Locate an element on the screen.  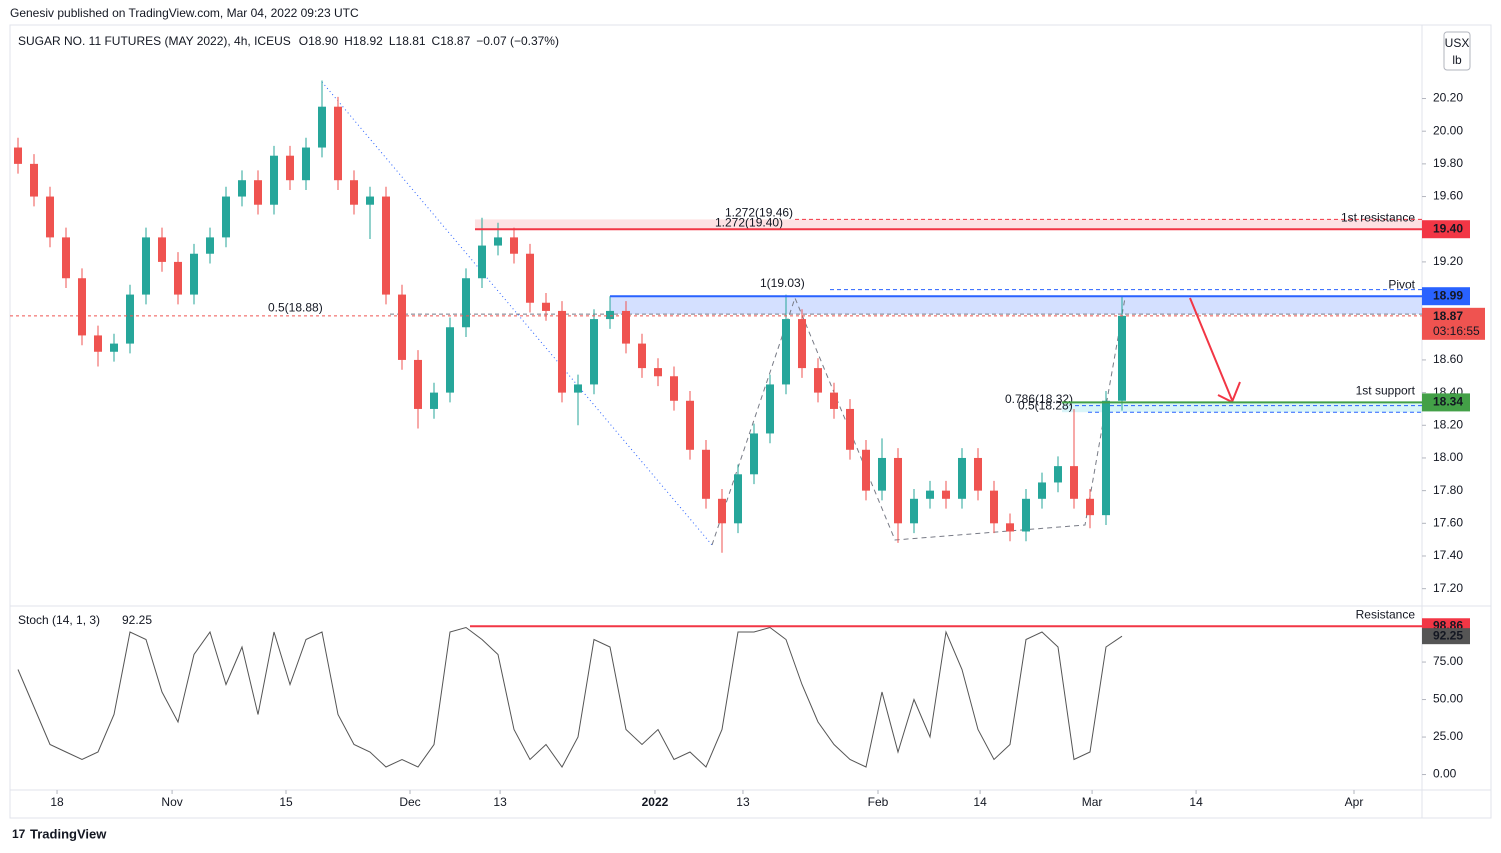
stoch-last-label: 92.25 is located at coordinates (1448, 635).